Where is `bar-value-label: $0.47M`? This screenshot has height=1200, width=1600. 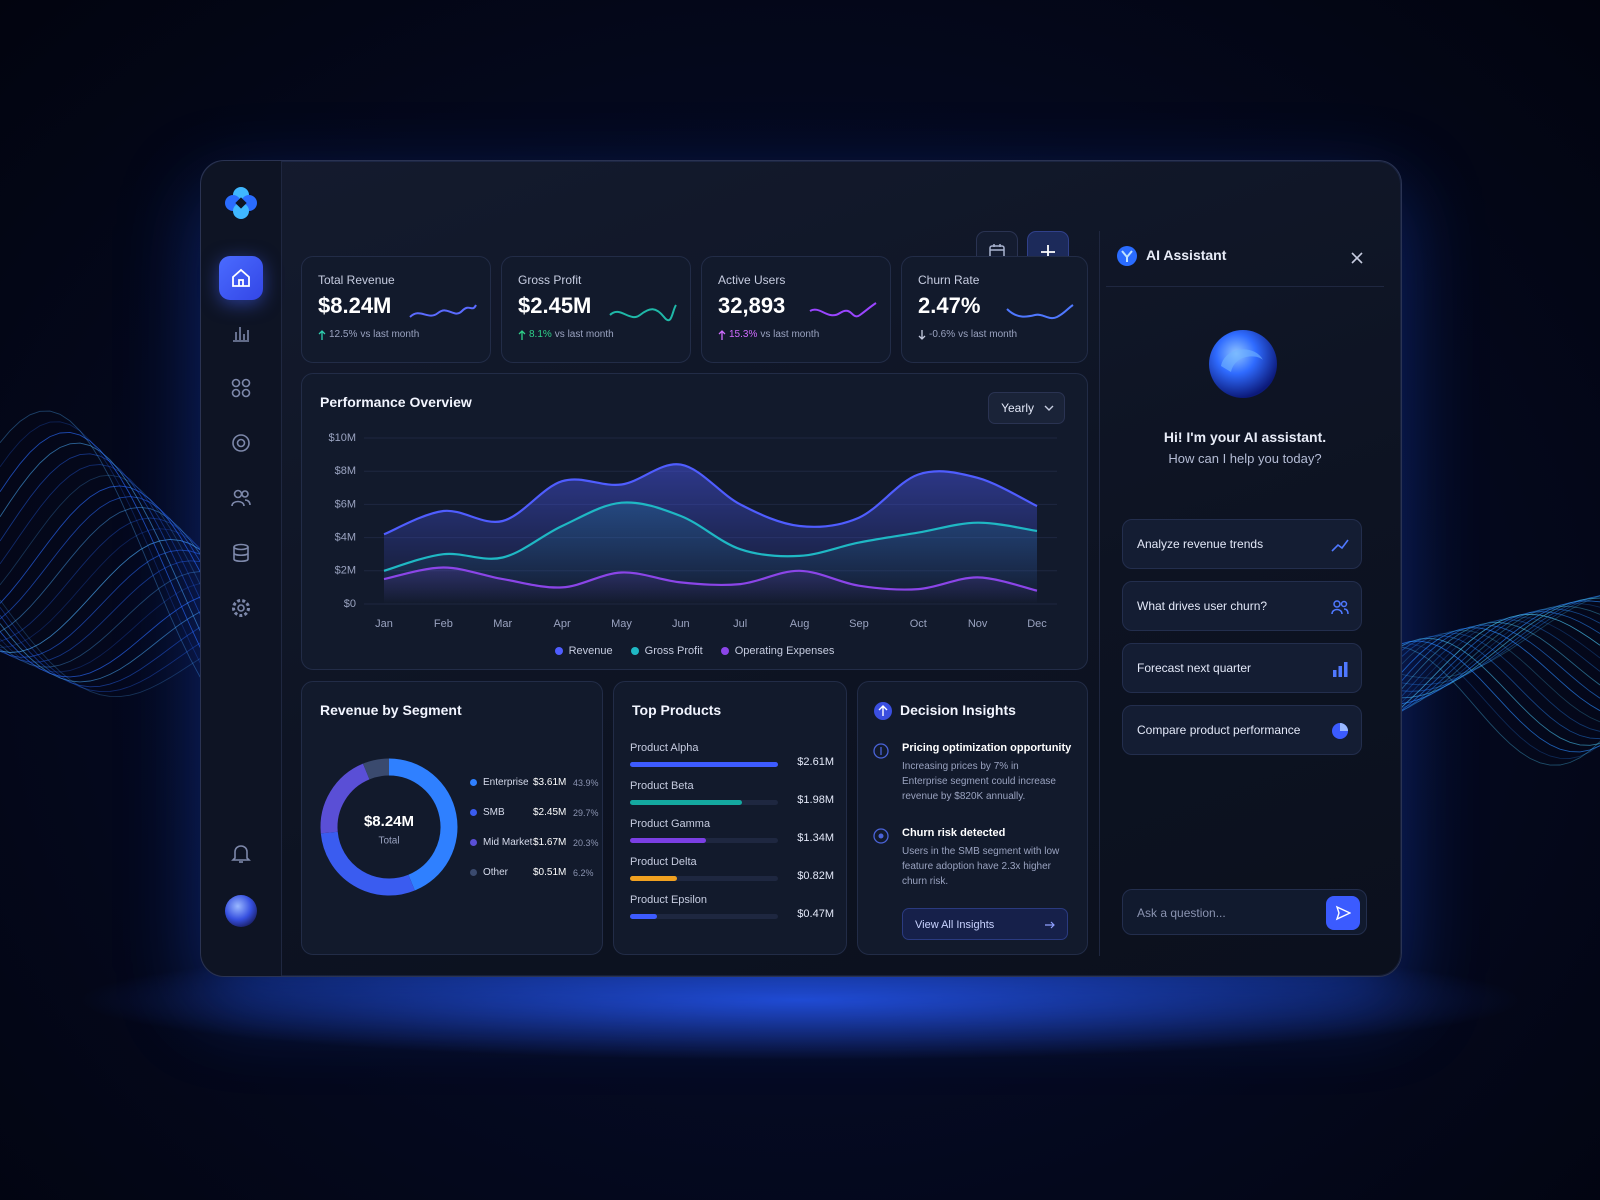 bar-value-label: $0.47M is located at coordinates (815, 914).